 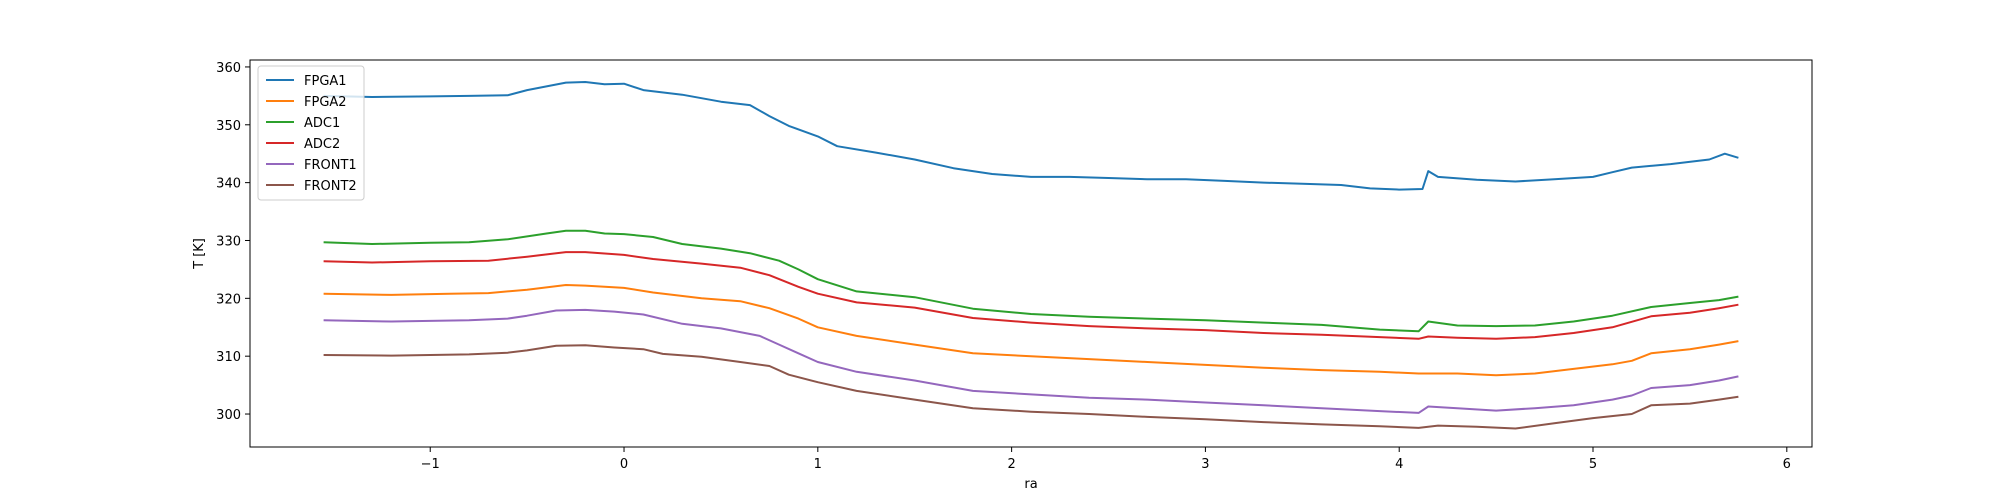 What do you see at coordinates (228, 68) in the screenshot?
I see `y-tick-label: 360` at bounding box center [228, 68].